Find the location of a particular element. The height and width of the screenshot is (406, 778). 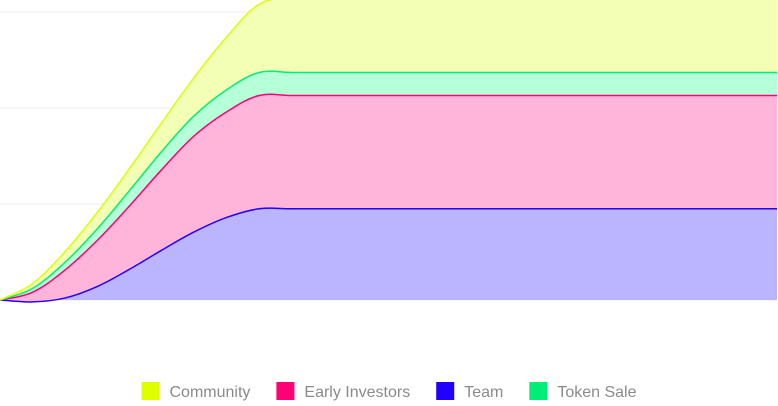

legend-swatch-token-sale is located at coordinates (538, 391).